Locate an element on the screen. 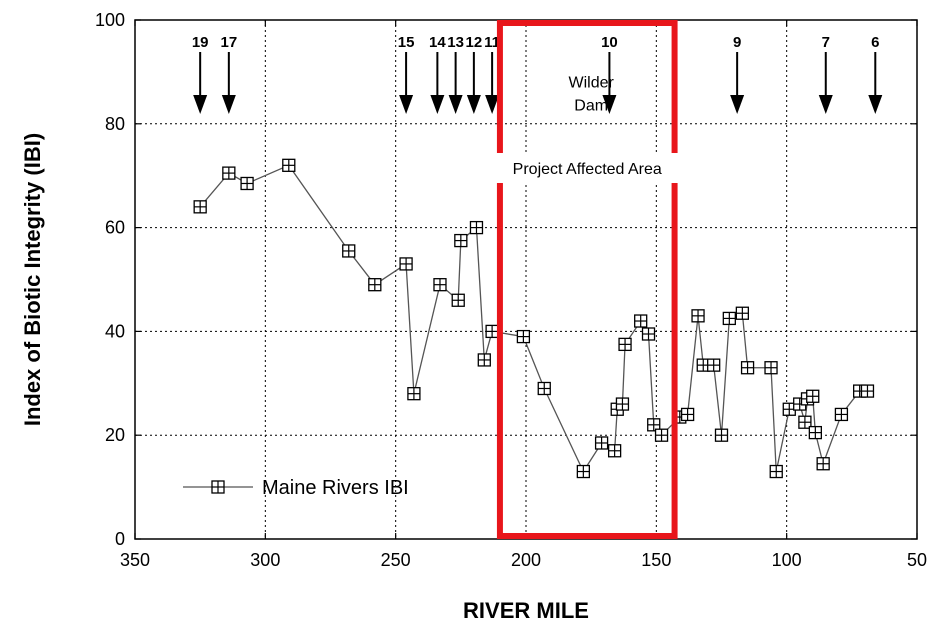 The height and width of the screenshot is (628, 933). legend: Maine Rivers IBI is located at coordinates (296, 488).